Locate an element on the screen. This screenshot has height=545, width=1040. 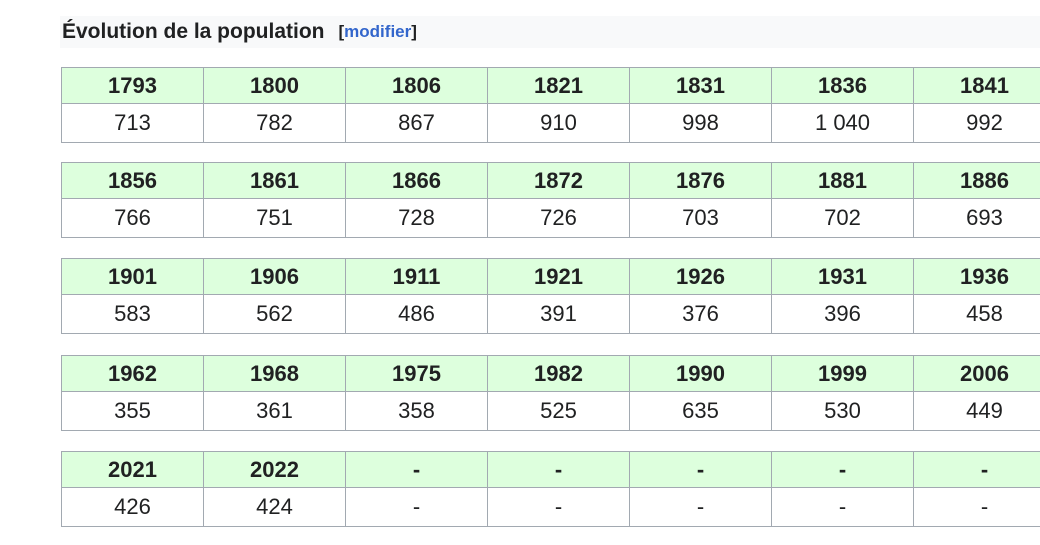
year-cell: 1886 is located at coordinates (976, 180).